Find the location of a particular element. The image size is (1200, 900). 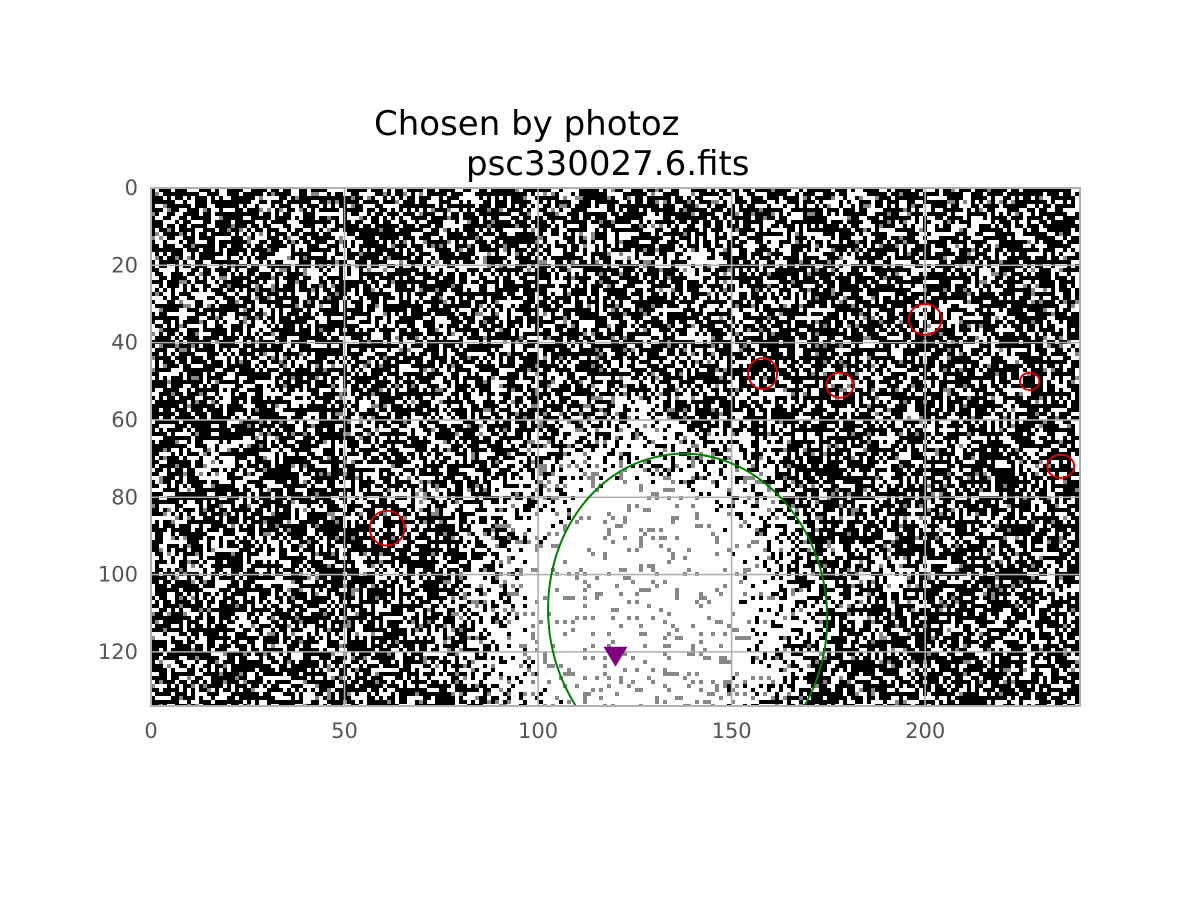

x-tick-label-50: 50 is located at coordinates (344, 731).